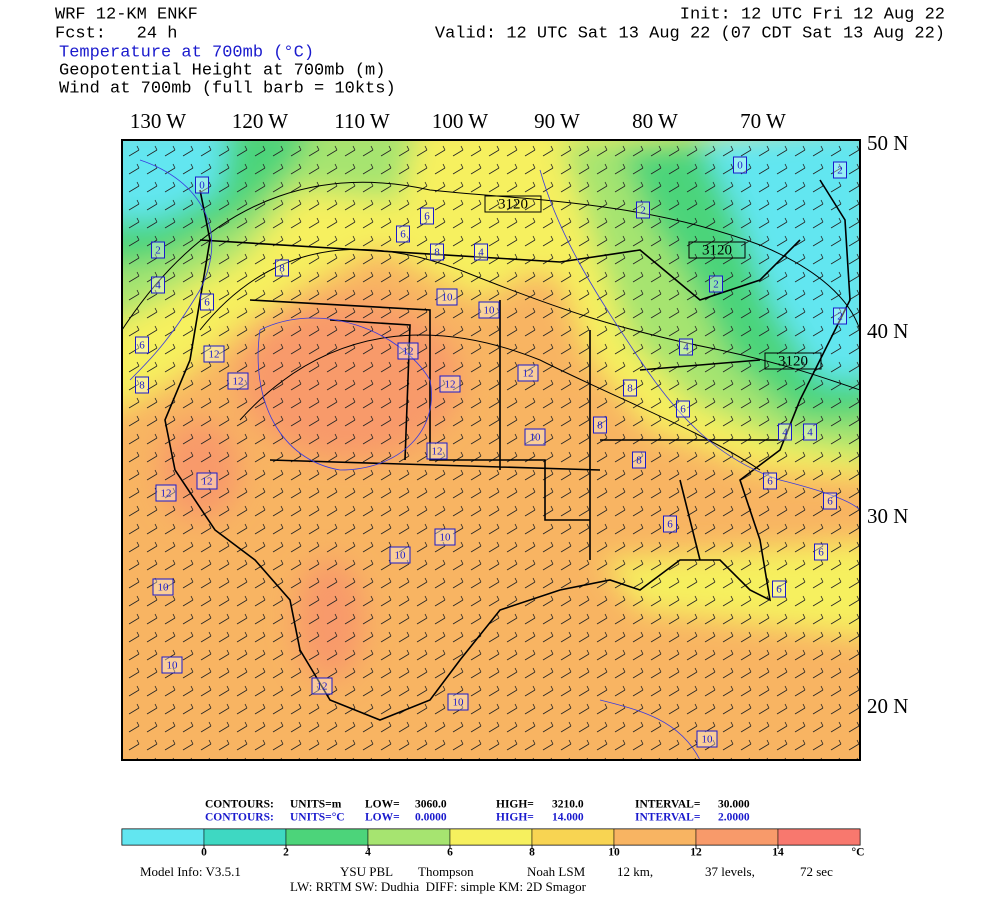 This screenshot has height=900, width=1000. Describe the element at coordinates (362, 121) in the screenshot. I see `longitude-label: 110 W` at that location.